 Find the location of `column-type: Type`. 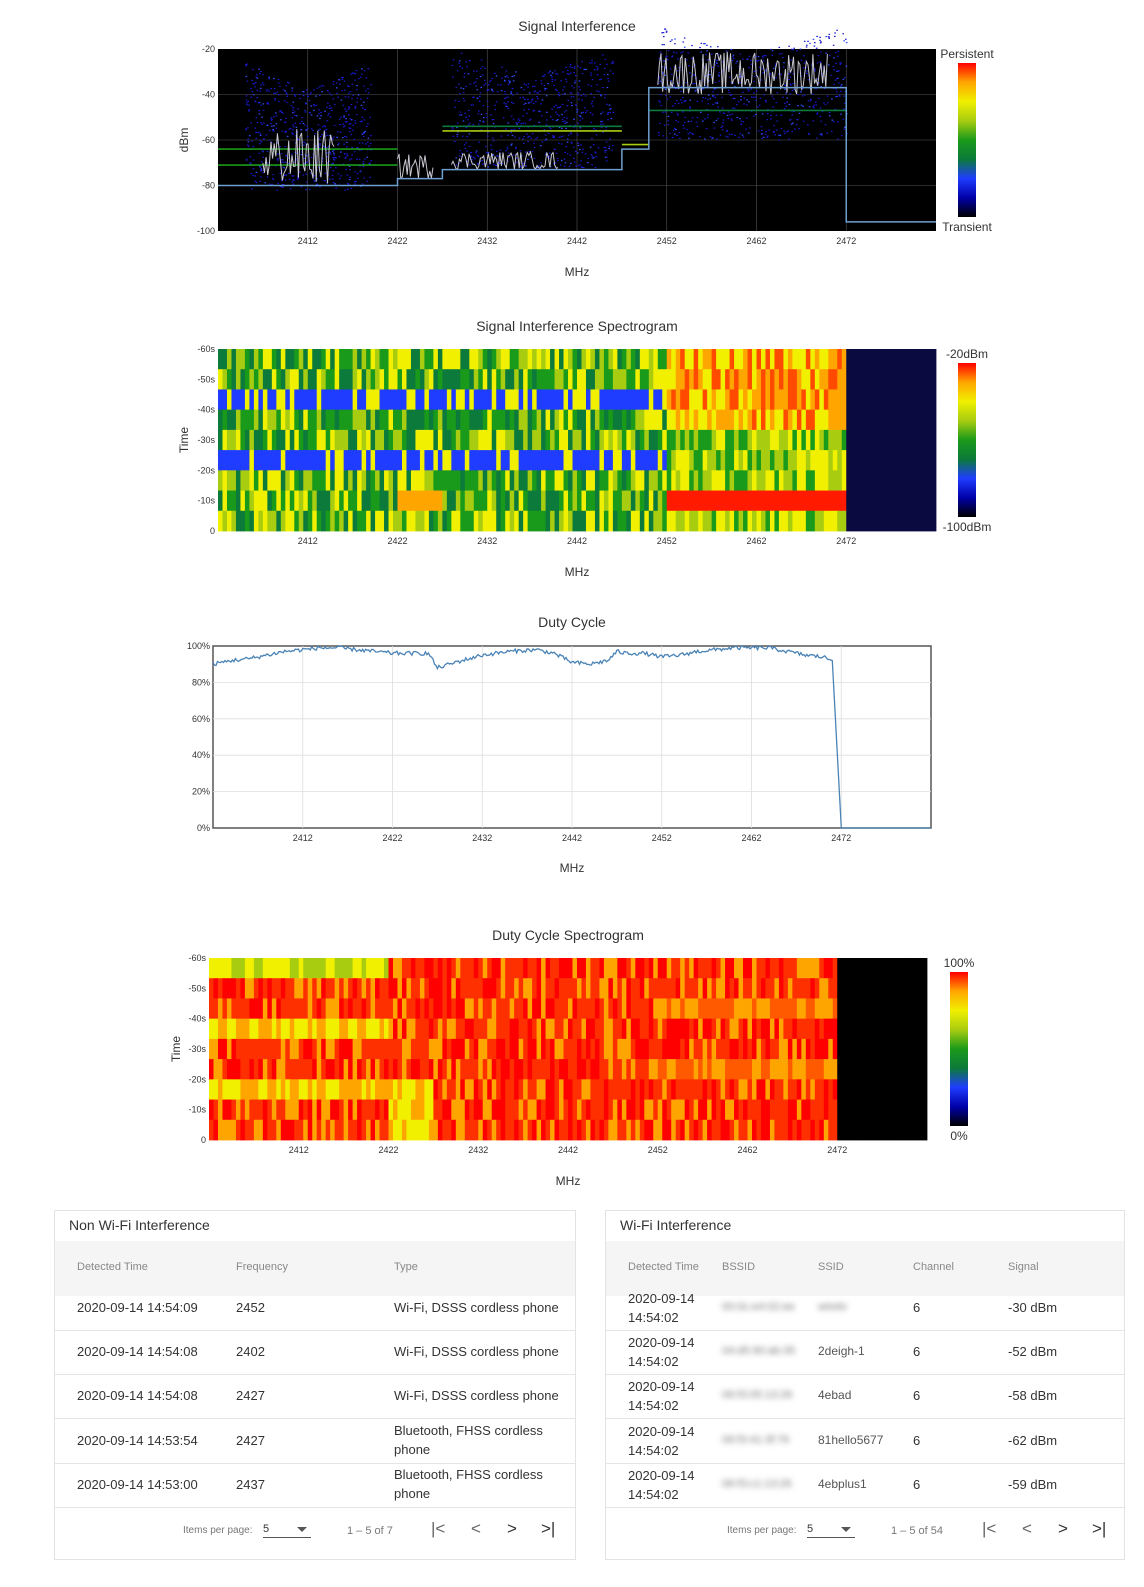

column-type: Type is located at coordinates (406, 1267).